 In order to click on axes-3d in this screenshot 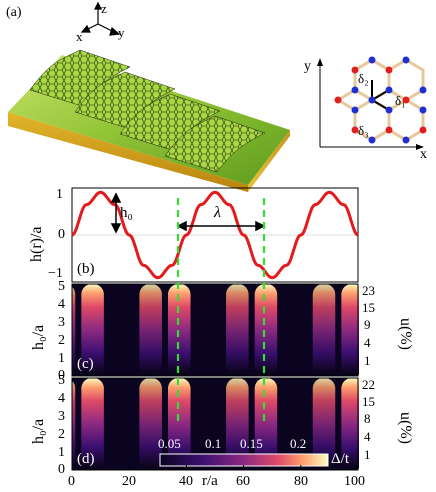, I will do `click(100, 18)`.